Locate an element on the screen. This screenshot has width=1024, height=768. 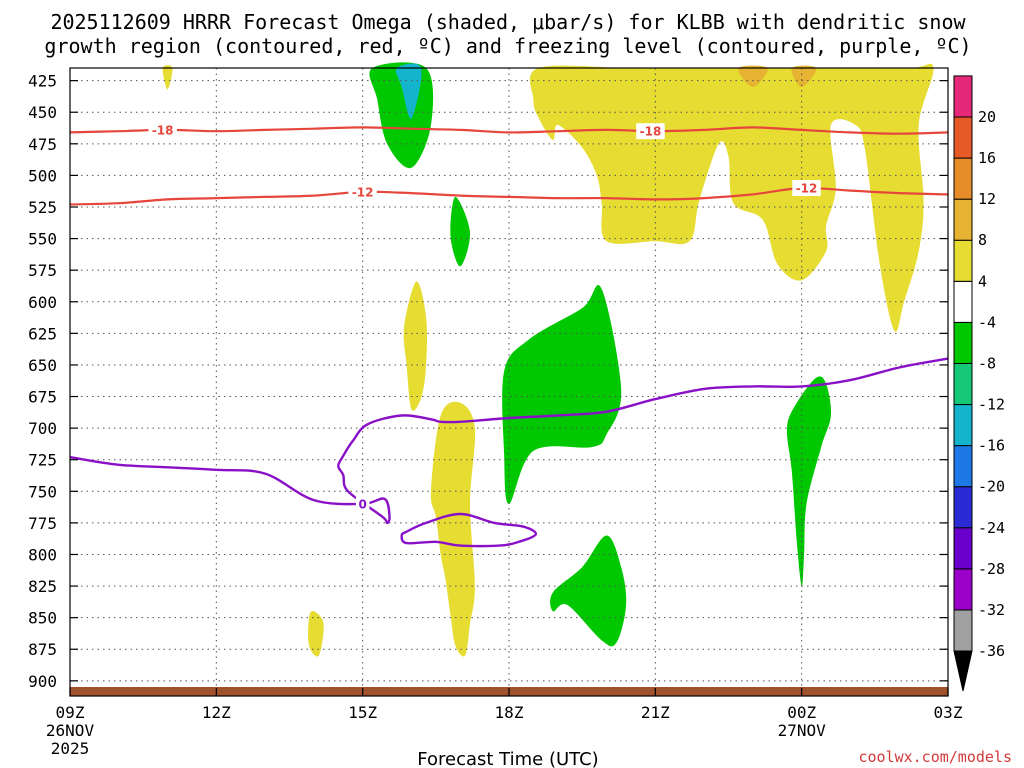
x-tick-label-0: 09Z is located at coordinates (70, 712).